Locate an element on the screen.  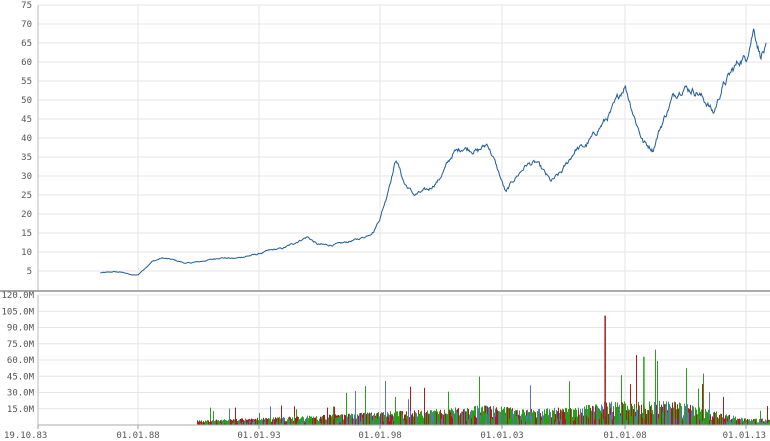
x-tick-label: 01.01.08 is located at coordinates (624, 436).